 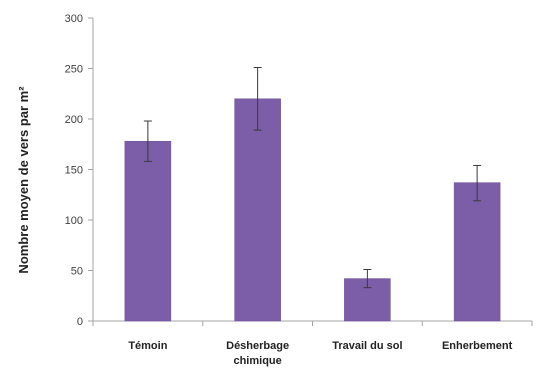 I want to click on x-tick-label: Enherbement, so click(x=477, y=346).